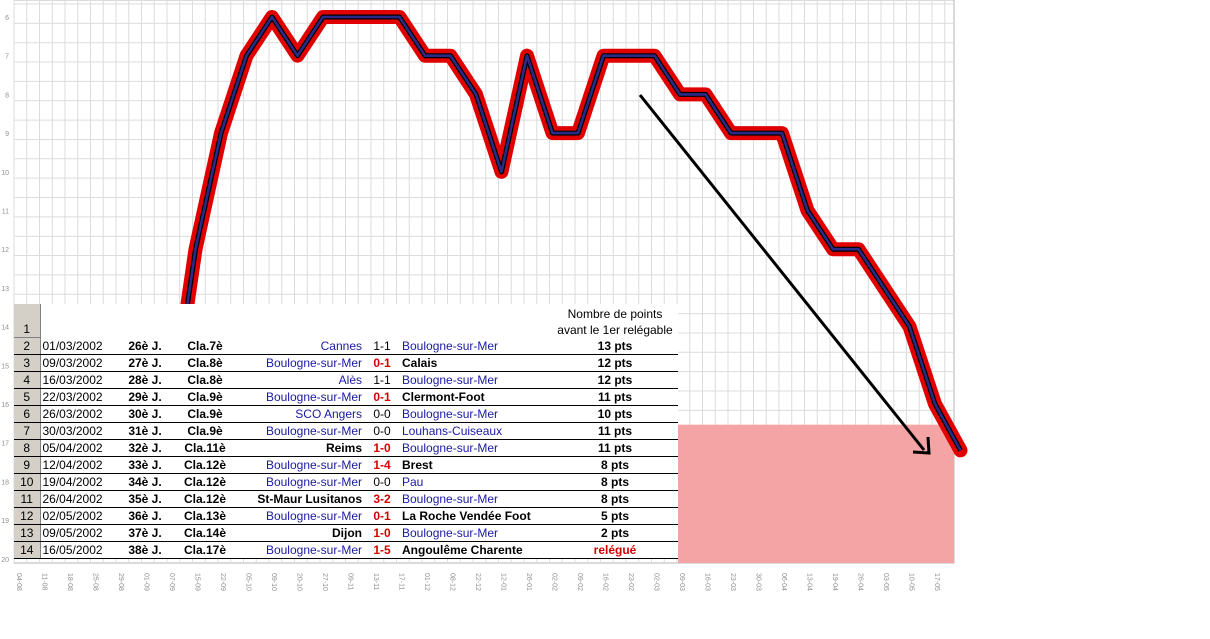  What do you see at coordinates (145, 550) in the screenshot?
I see `matchday-cell: 38è J.` at bounding box center [145, 550].